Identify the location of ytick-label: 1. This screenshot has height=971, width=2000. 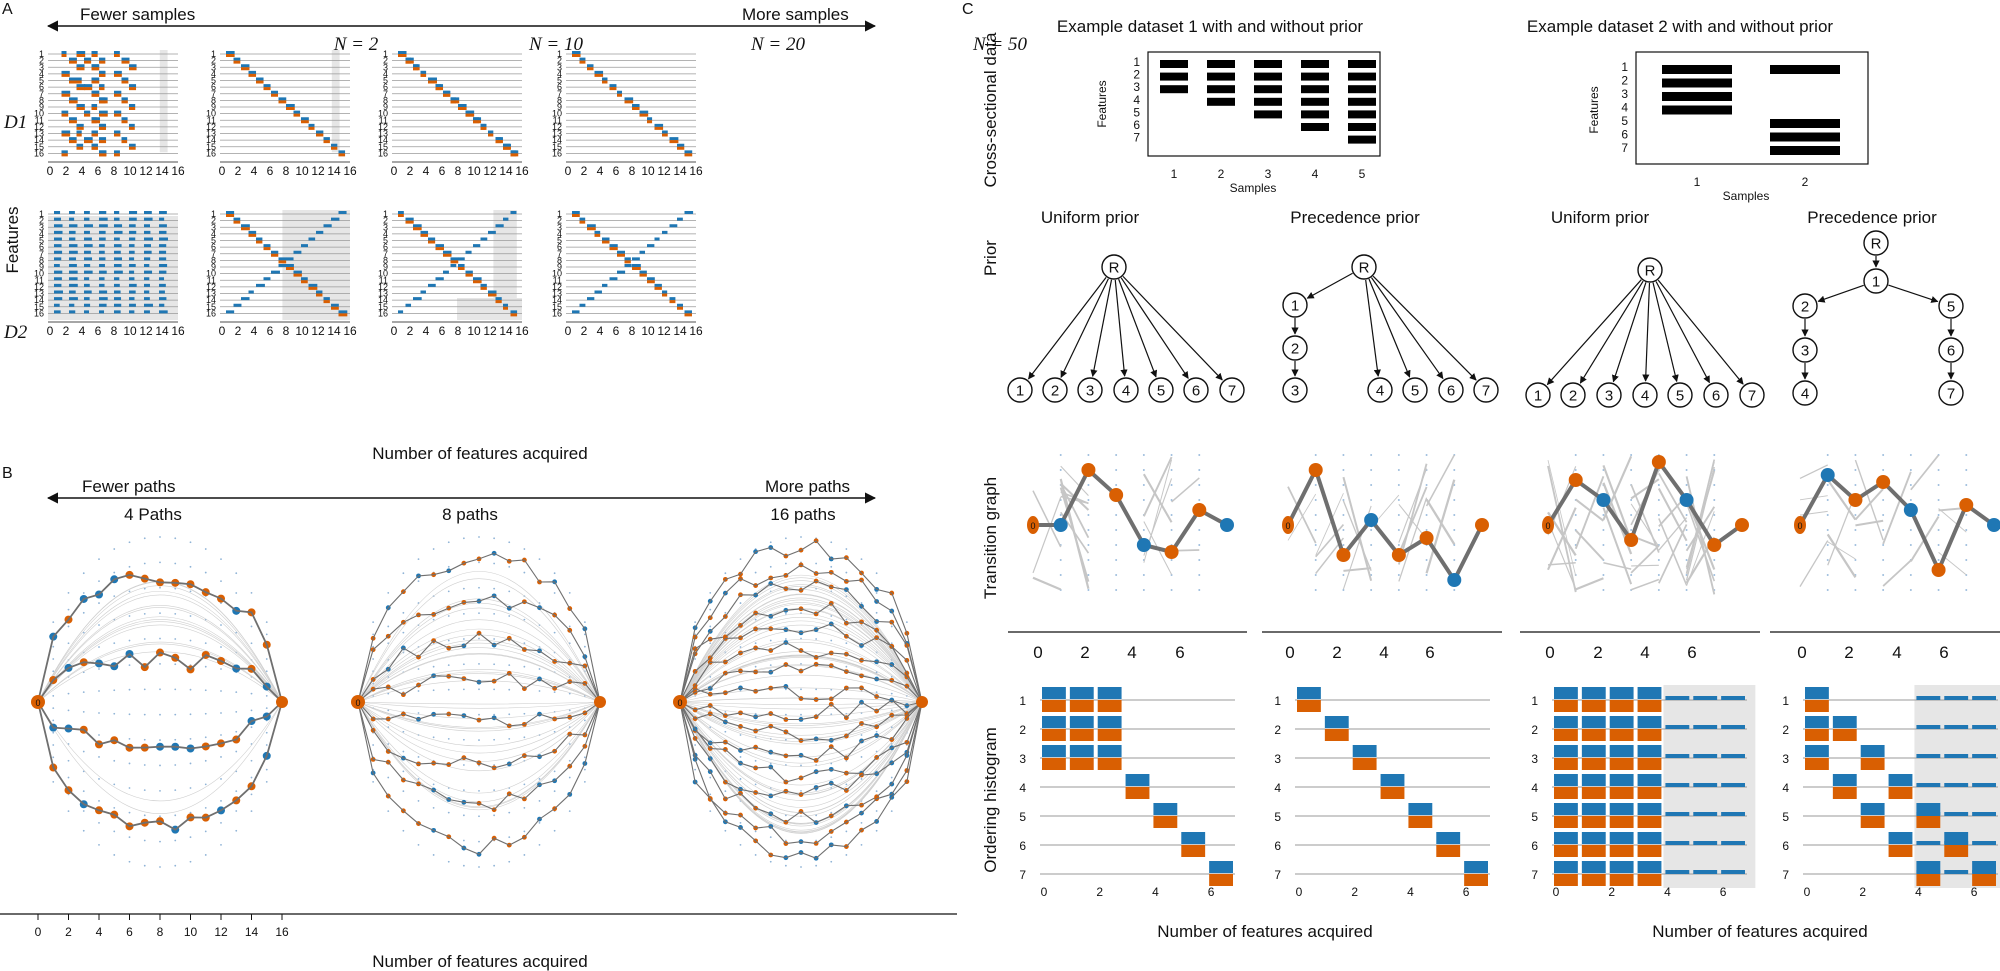
(1277, 701).